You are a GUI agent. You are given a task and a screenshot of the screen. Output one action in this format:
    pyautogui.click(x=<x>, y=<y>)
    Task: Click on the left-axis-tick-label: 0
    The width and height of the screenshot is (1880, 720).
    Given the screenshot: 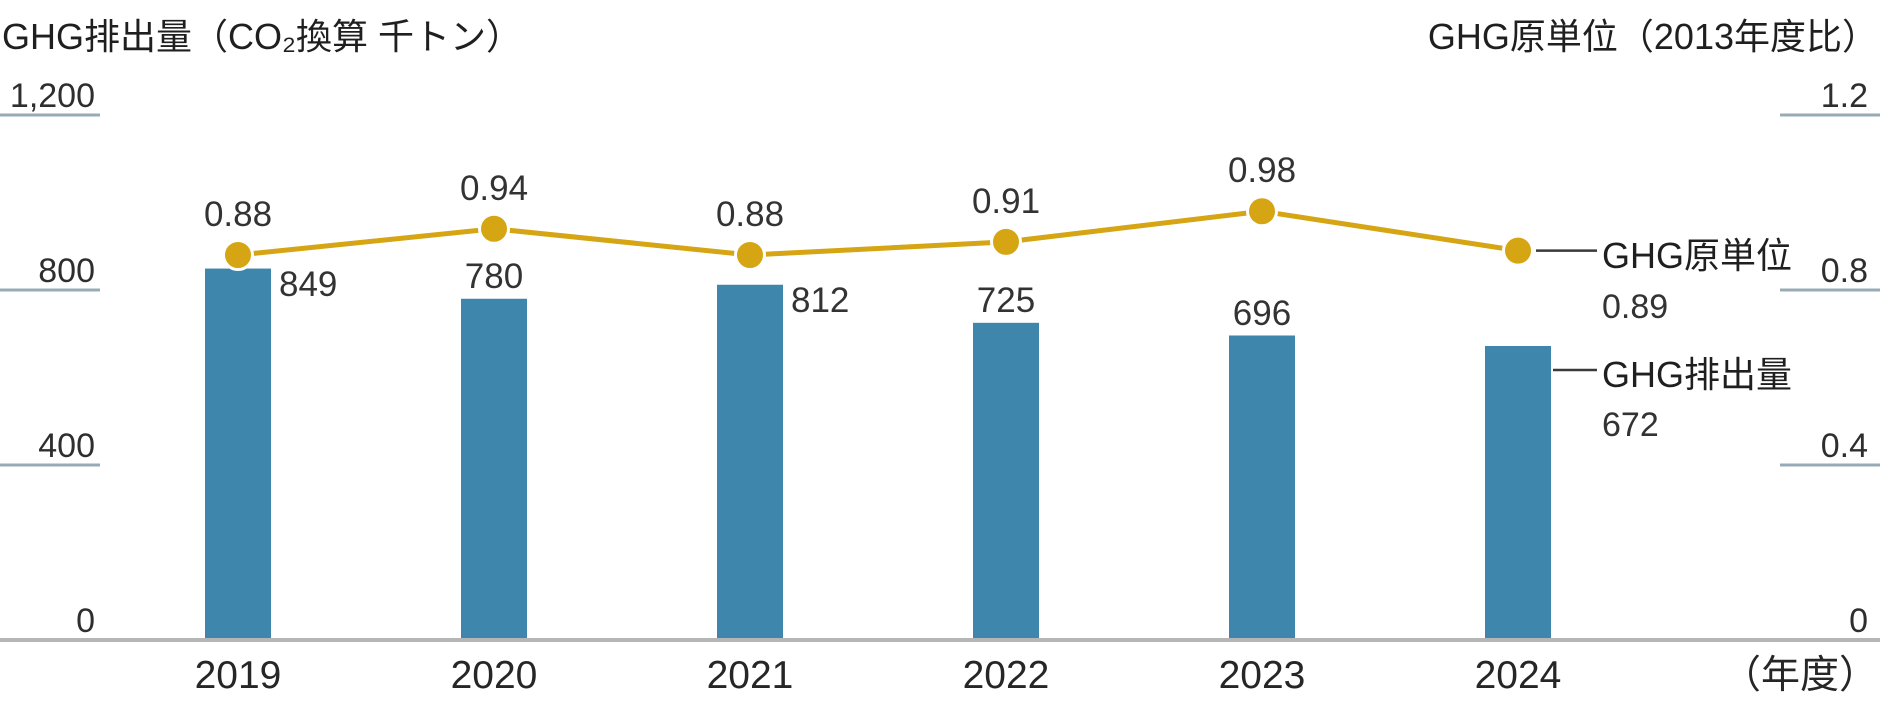 What is the action you would take?
    pyautogui.click(x=85, y=621)
    